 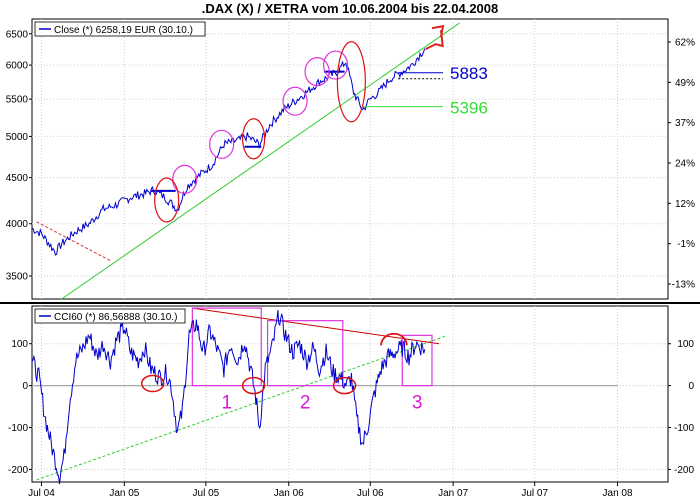 I want to click on cci-legend: CCI60 (*) 86,56888 (30.10.), so click(x=110, y=316).